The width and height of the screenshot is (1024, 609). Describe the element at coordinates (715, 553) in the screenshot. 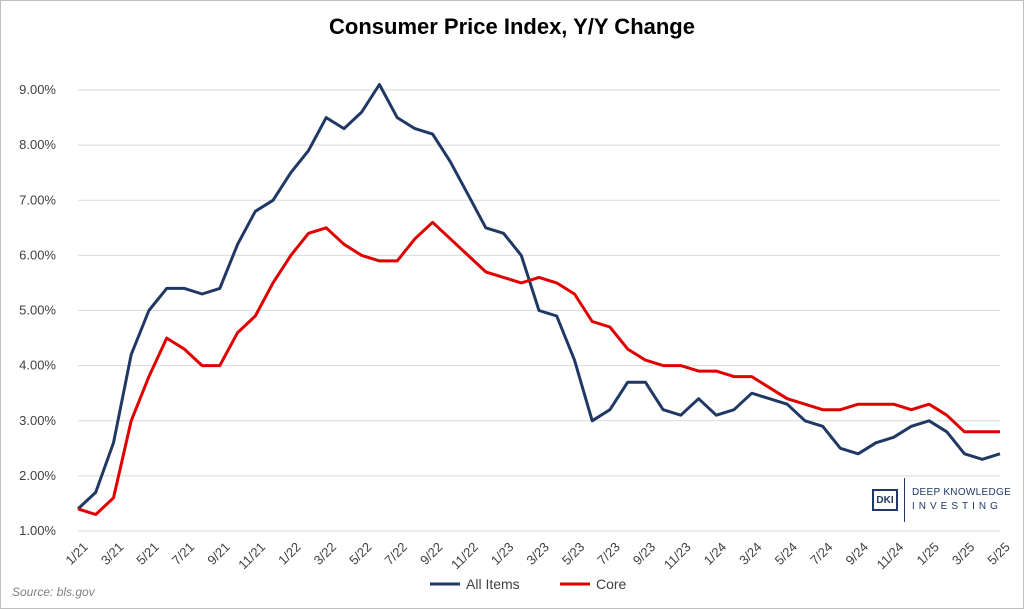

I see `x-tick-label: 1/24` at that location.